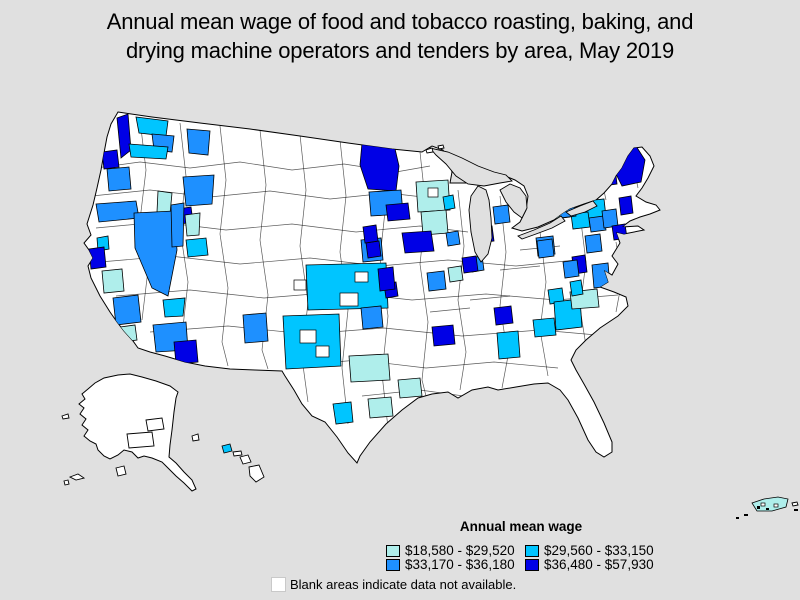 This screenshot has width=800, height=600. Describe the element at coordinates (581, 208) in the screenshot. I see `lake-ontario` at that location.